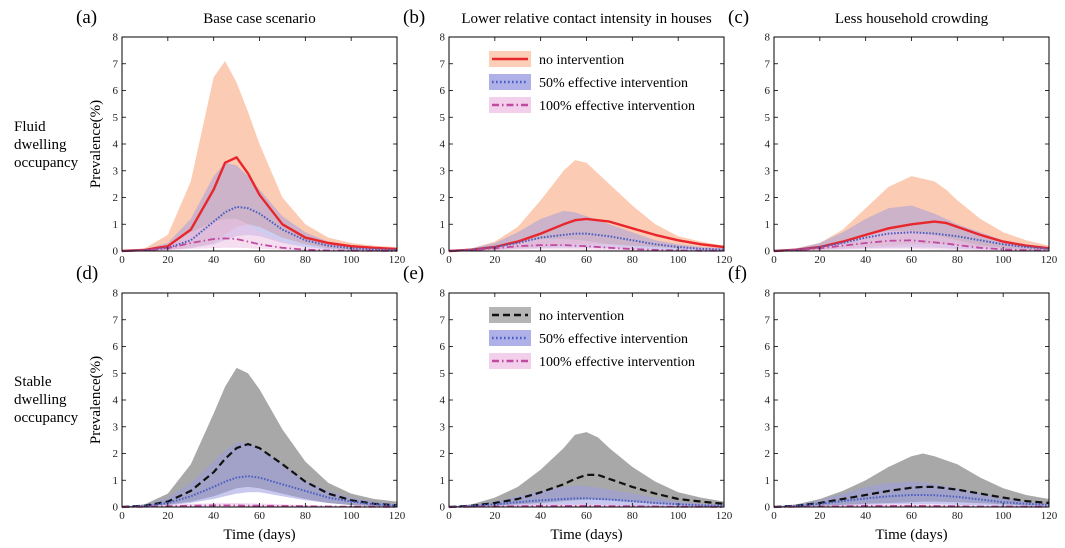 This screenshot has width=1065, height=548. What do you see at coordinates (46, 163) in the screenshot?
I see `row-label-line: occupancy` at bounding box center [46, 163].